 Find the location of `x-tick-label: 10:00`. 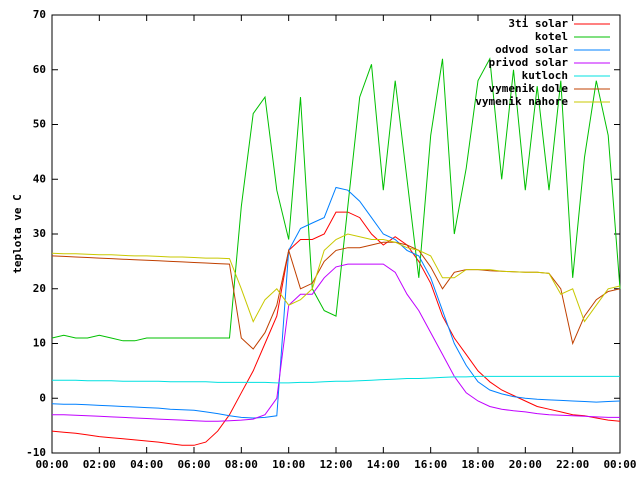

x-tick-label: 10:00 is located at coordinates (288, 464).